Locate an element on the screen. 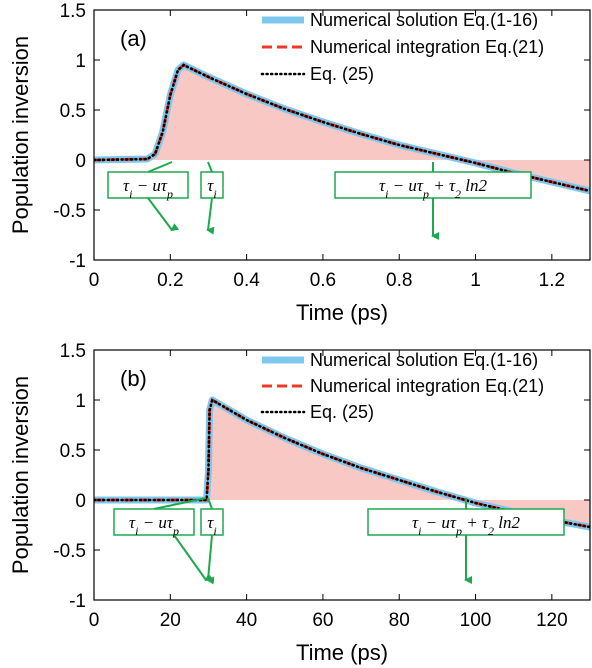  x-tick-label: 0.2 is located at coordinates (170, 280).